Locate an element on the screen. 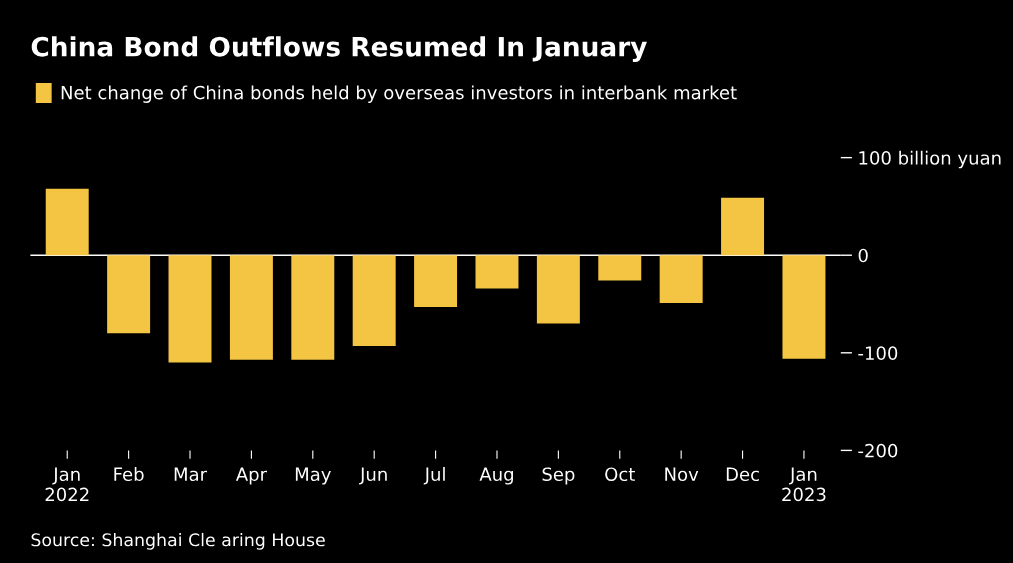  source-note: Source: Shanghai Cle aring House is located at coordinates (178, 541).